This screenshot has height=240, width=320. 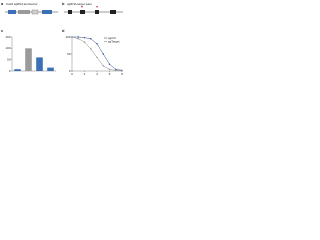 What do you see at coordinates (122, 74) in the screenshot?
I see `x-tick-label: 8` at bounding box center [122, 74].